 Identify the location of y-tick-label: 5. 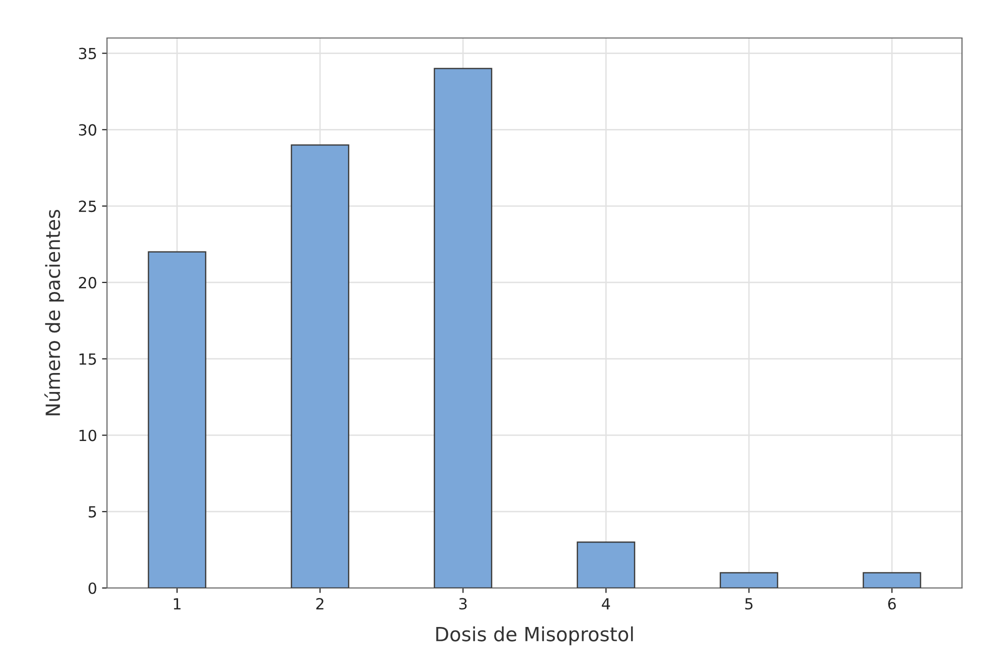
(92, 512).